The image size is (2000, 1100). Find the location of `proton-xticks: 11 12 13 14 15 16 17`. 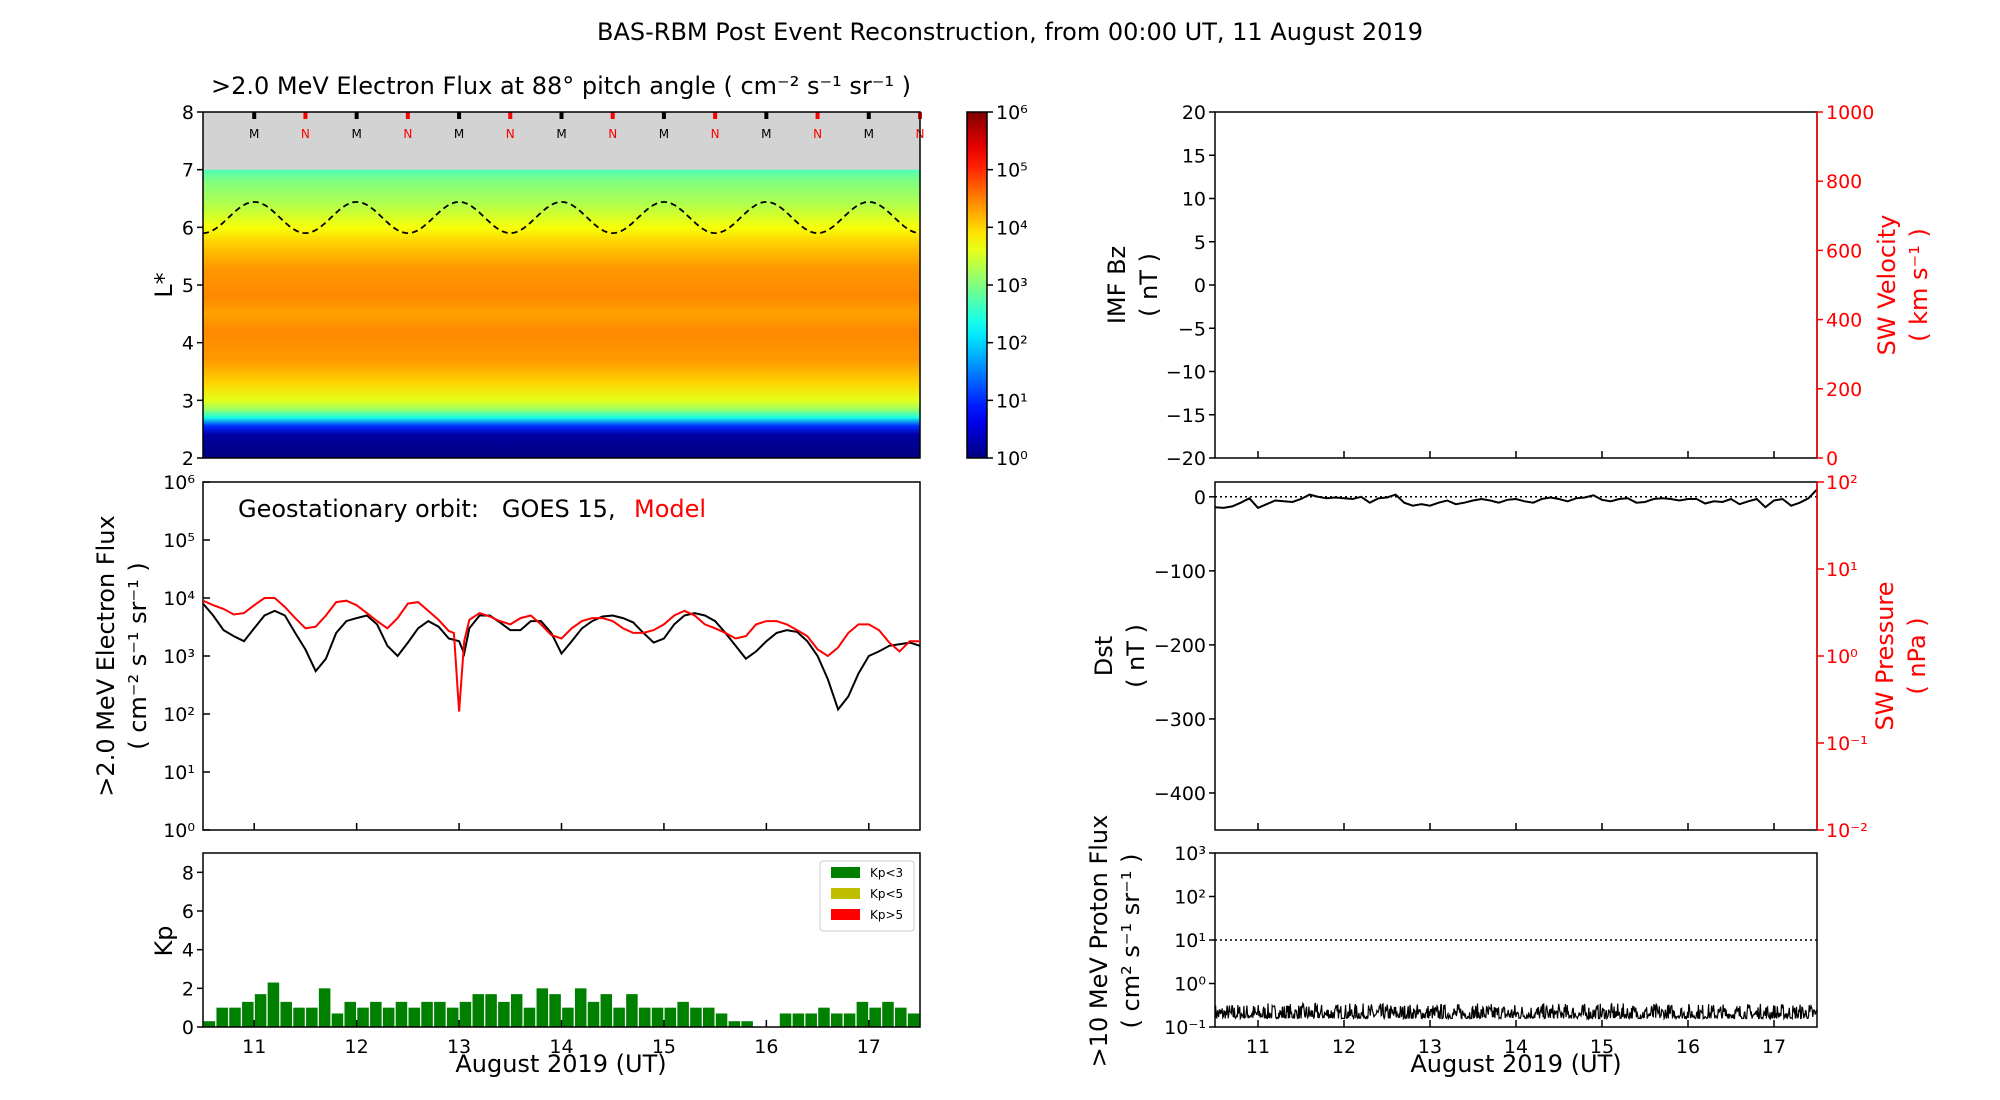

proton-xticks: 11 12 13 14 15 16 17 is located at coordinates (1516, 1039).